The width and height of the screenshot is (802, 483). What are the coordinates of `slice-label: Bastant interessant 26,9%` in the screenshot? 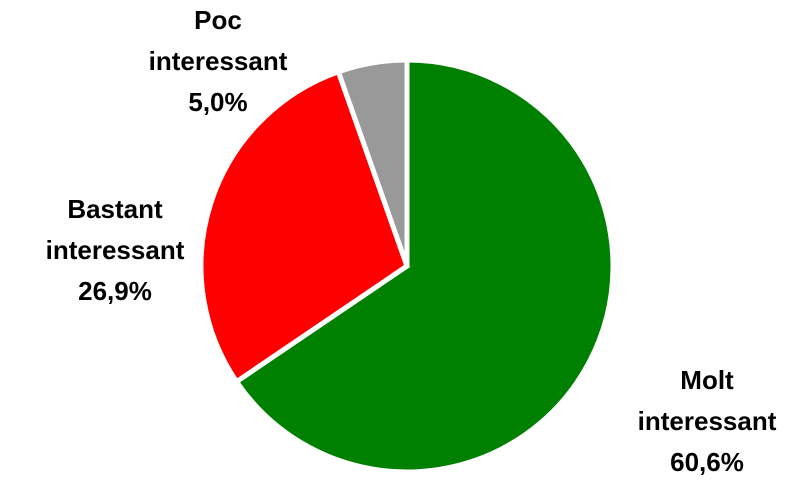 It's located at (115, 250).